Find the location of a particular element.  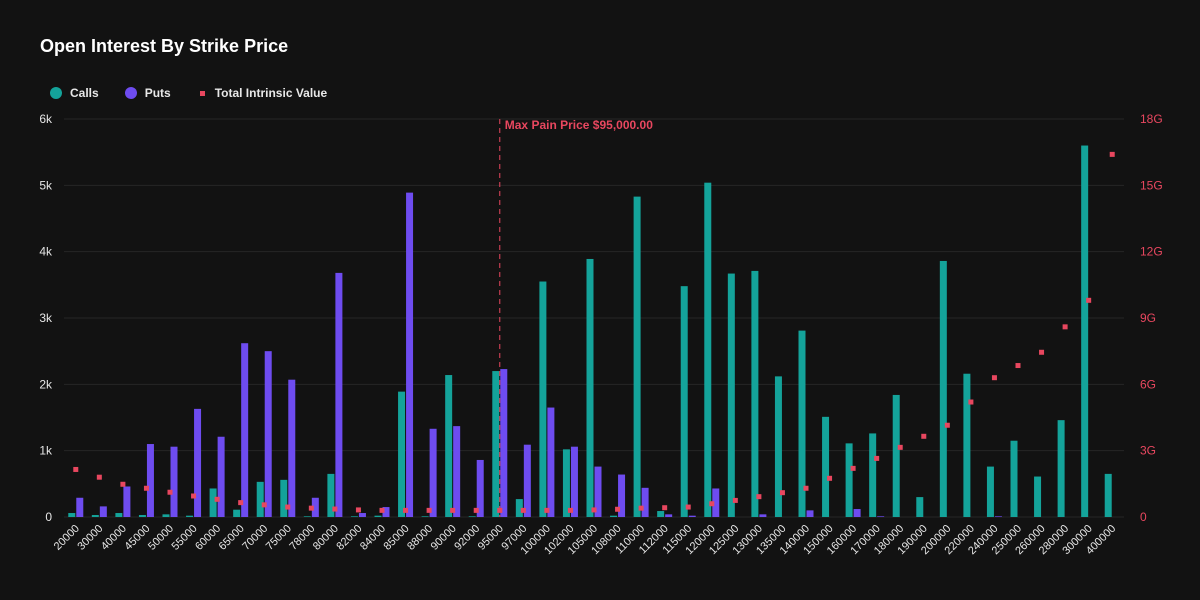

y-left-tick-label: 3k is located at coordinates (46, 318).